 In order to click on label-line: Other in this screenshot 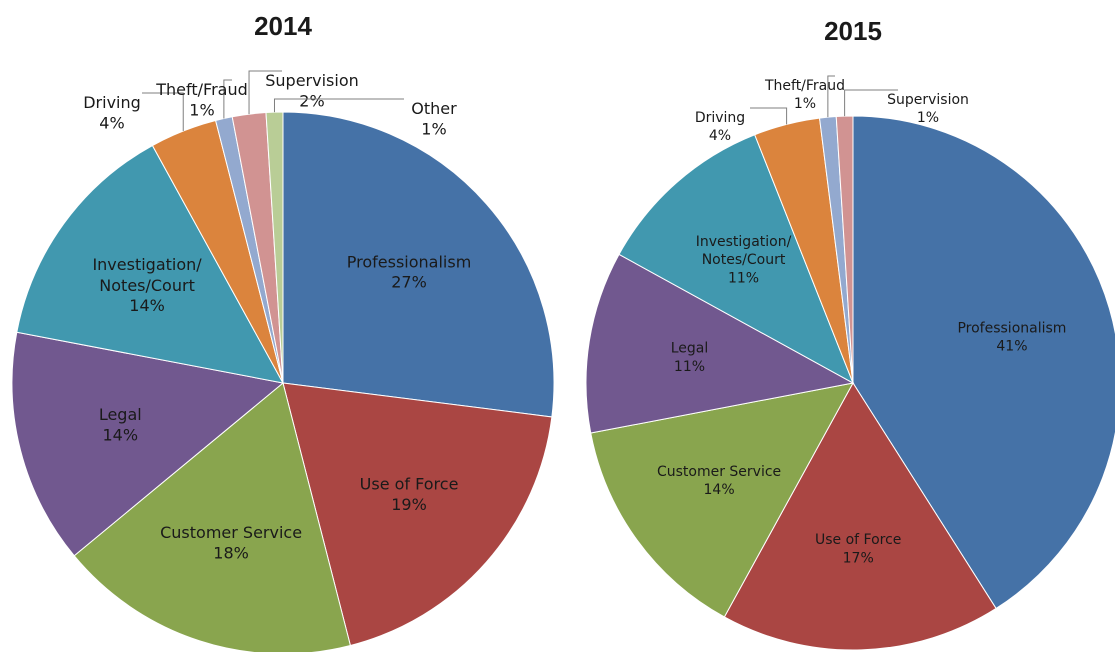, I will do `click(434, 108)`.